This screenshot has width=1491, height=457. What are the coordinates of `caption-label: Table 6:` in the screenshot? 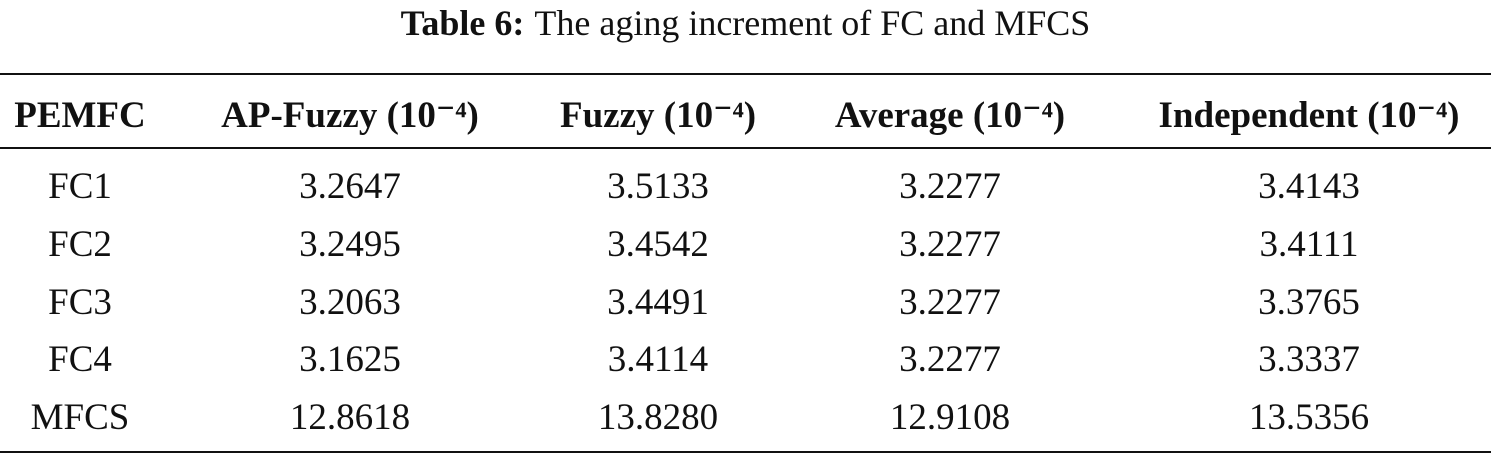 It's located at (462, 23).